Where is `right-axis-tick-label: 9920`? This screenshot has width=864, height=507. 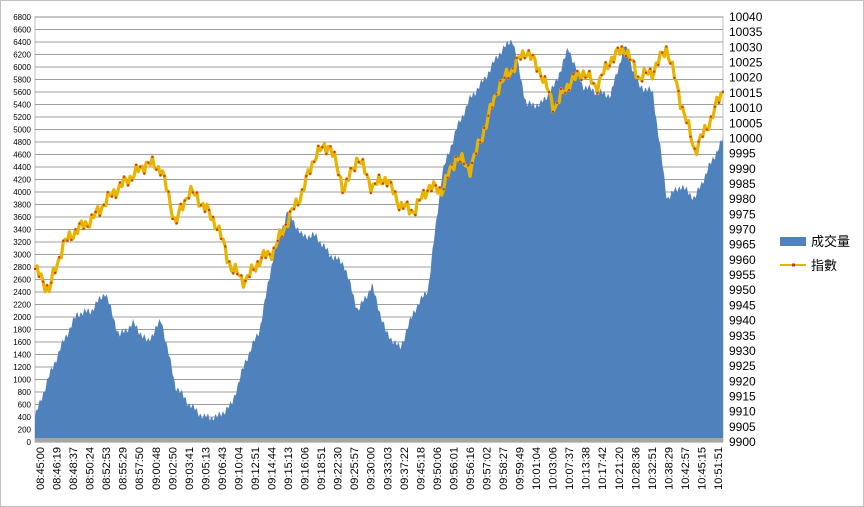
right-axis-tick-label: 9920 is located at coordinates (742, 381).